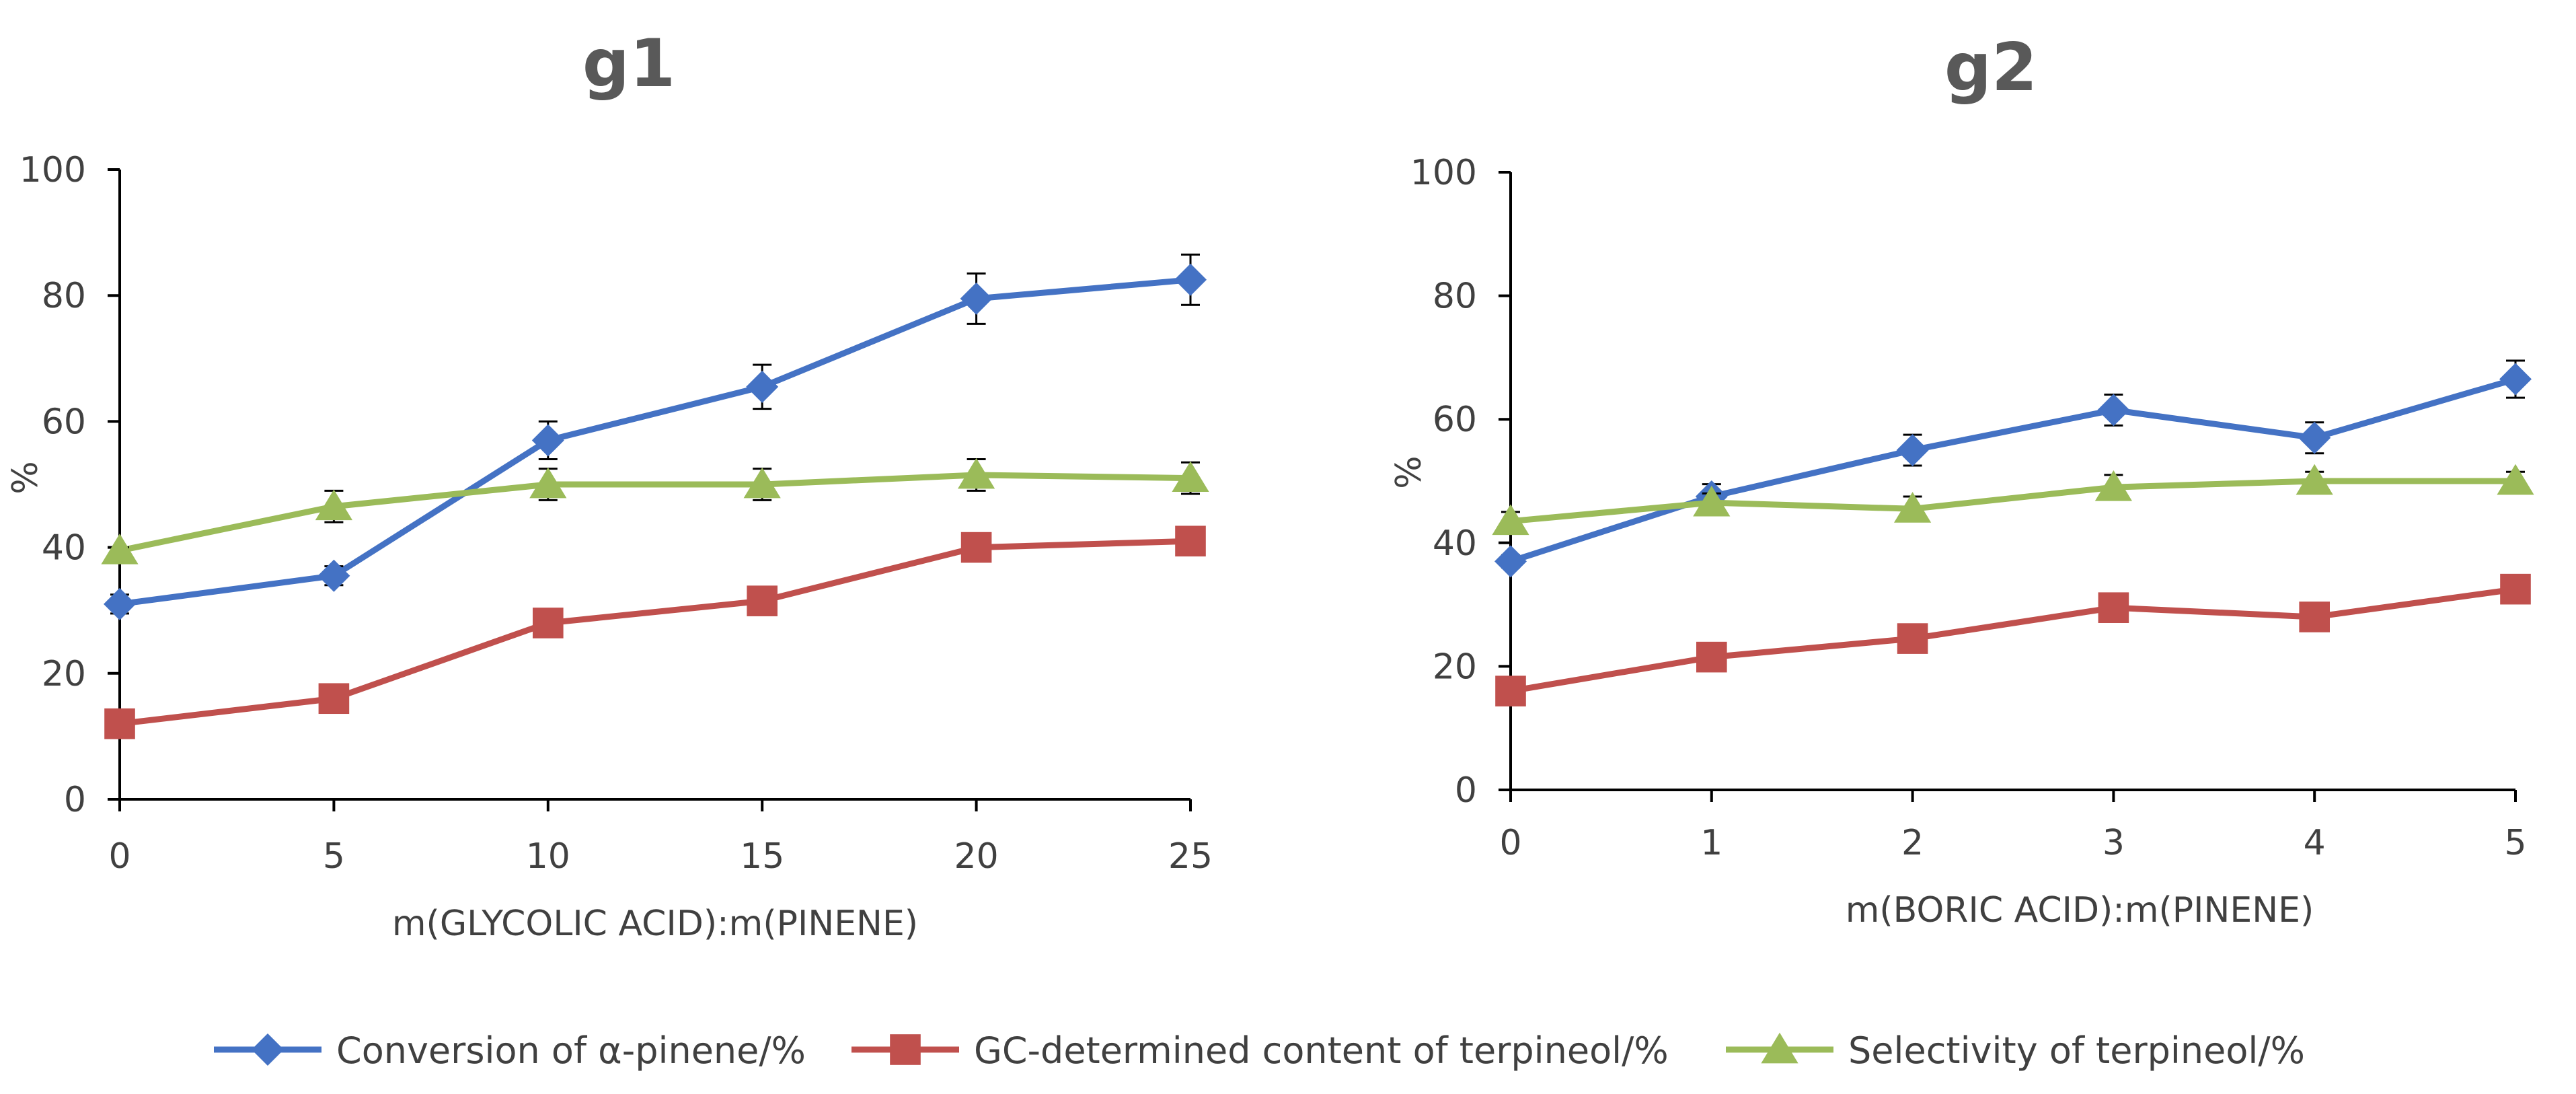 The height and width of the screenshot is (1094, 2576). Describe the element at coordinates (976, 857) in the screenshot. I see `x-tick-label: 20` at that location.